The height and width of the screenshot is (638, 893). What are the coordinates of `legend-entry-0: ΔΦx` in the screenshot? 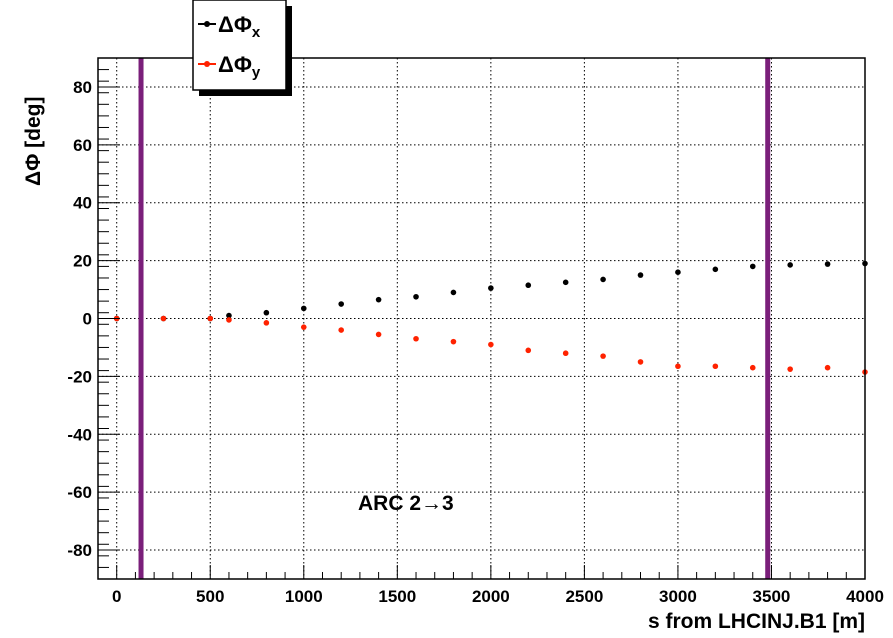 It's located at (229, 26).